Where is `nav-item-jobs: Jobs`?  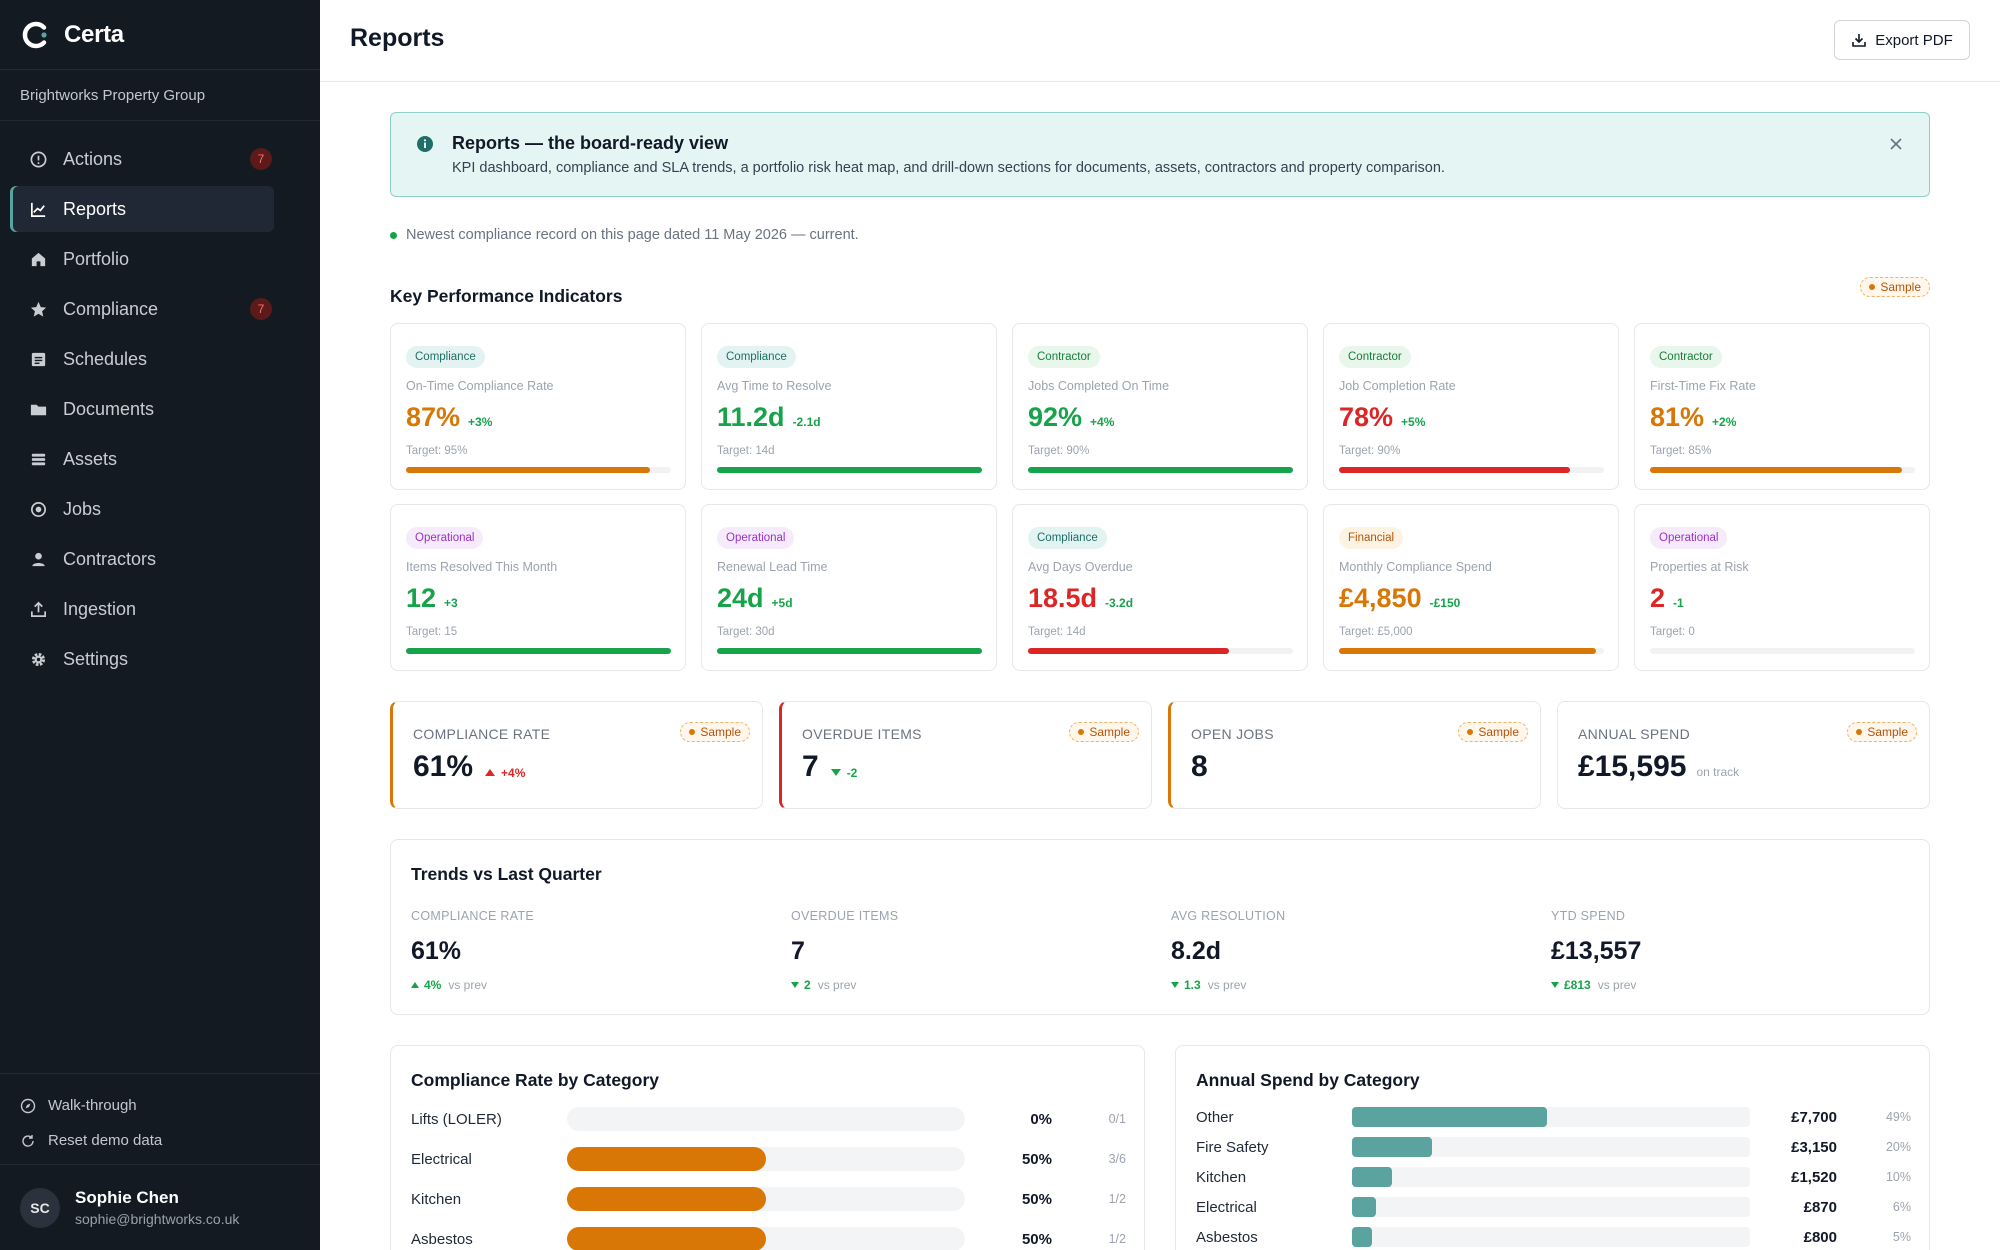 nav-item-jobs: Jobs is located at coordinates (142, 509).